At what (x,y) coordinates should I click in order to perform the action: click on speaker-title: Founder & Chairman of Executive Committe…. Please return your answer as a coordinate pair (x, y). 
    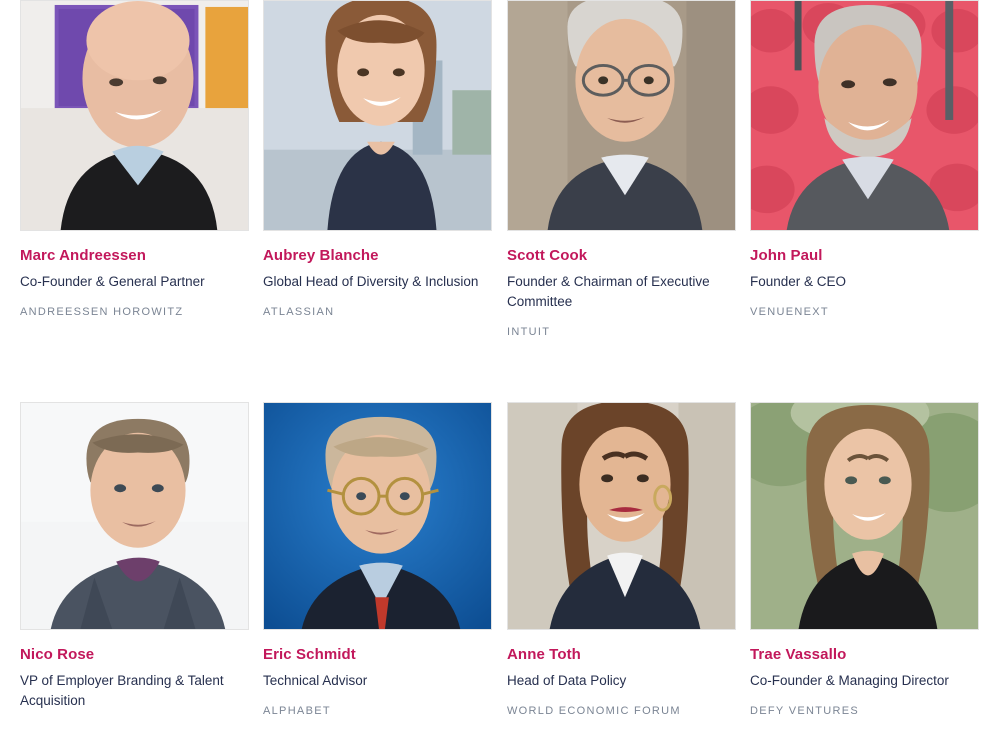
    Looking at the image, I should click on (608, 291).